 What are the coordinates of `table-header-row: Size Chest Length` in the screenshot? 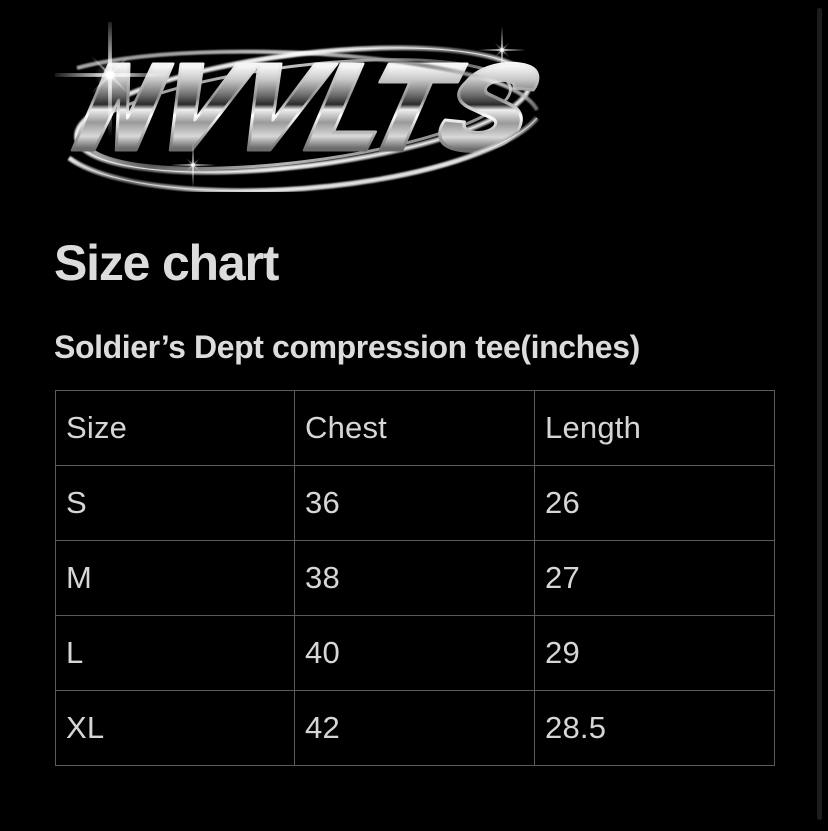 It's located at (415, 428).